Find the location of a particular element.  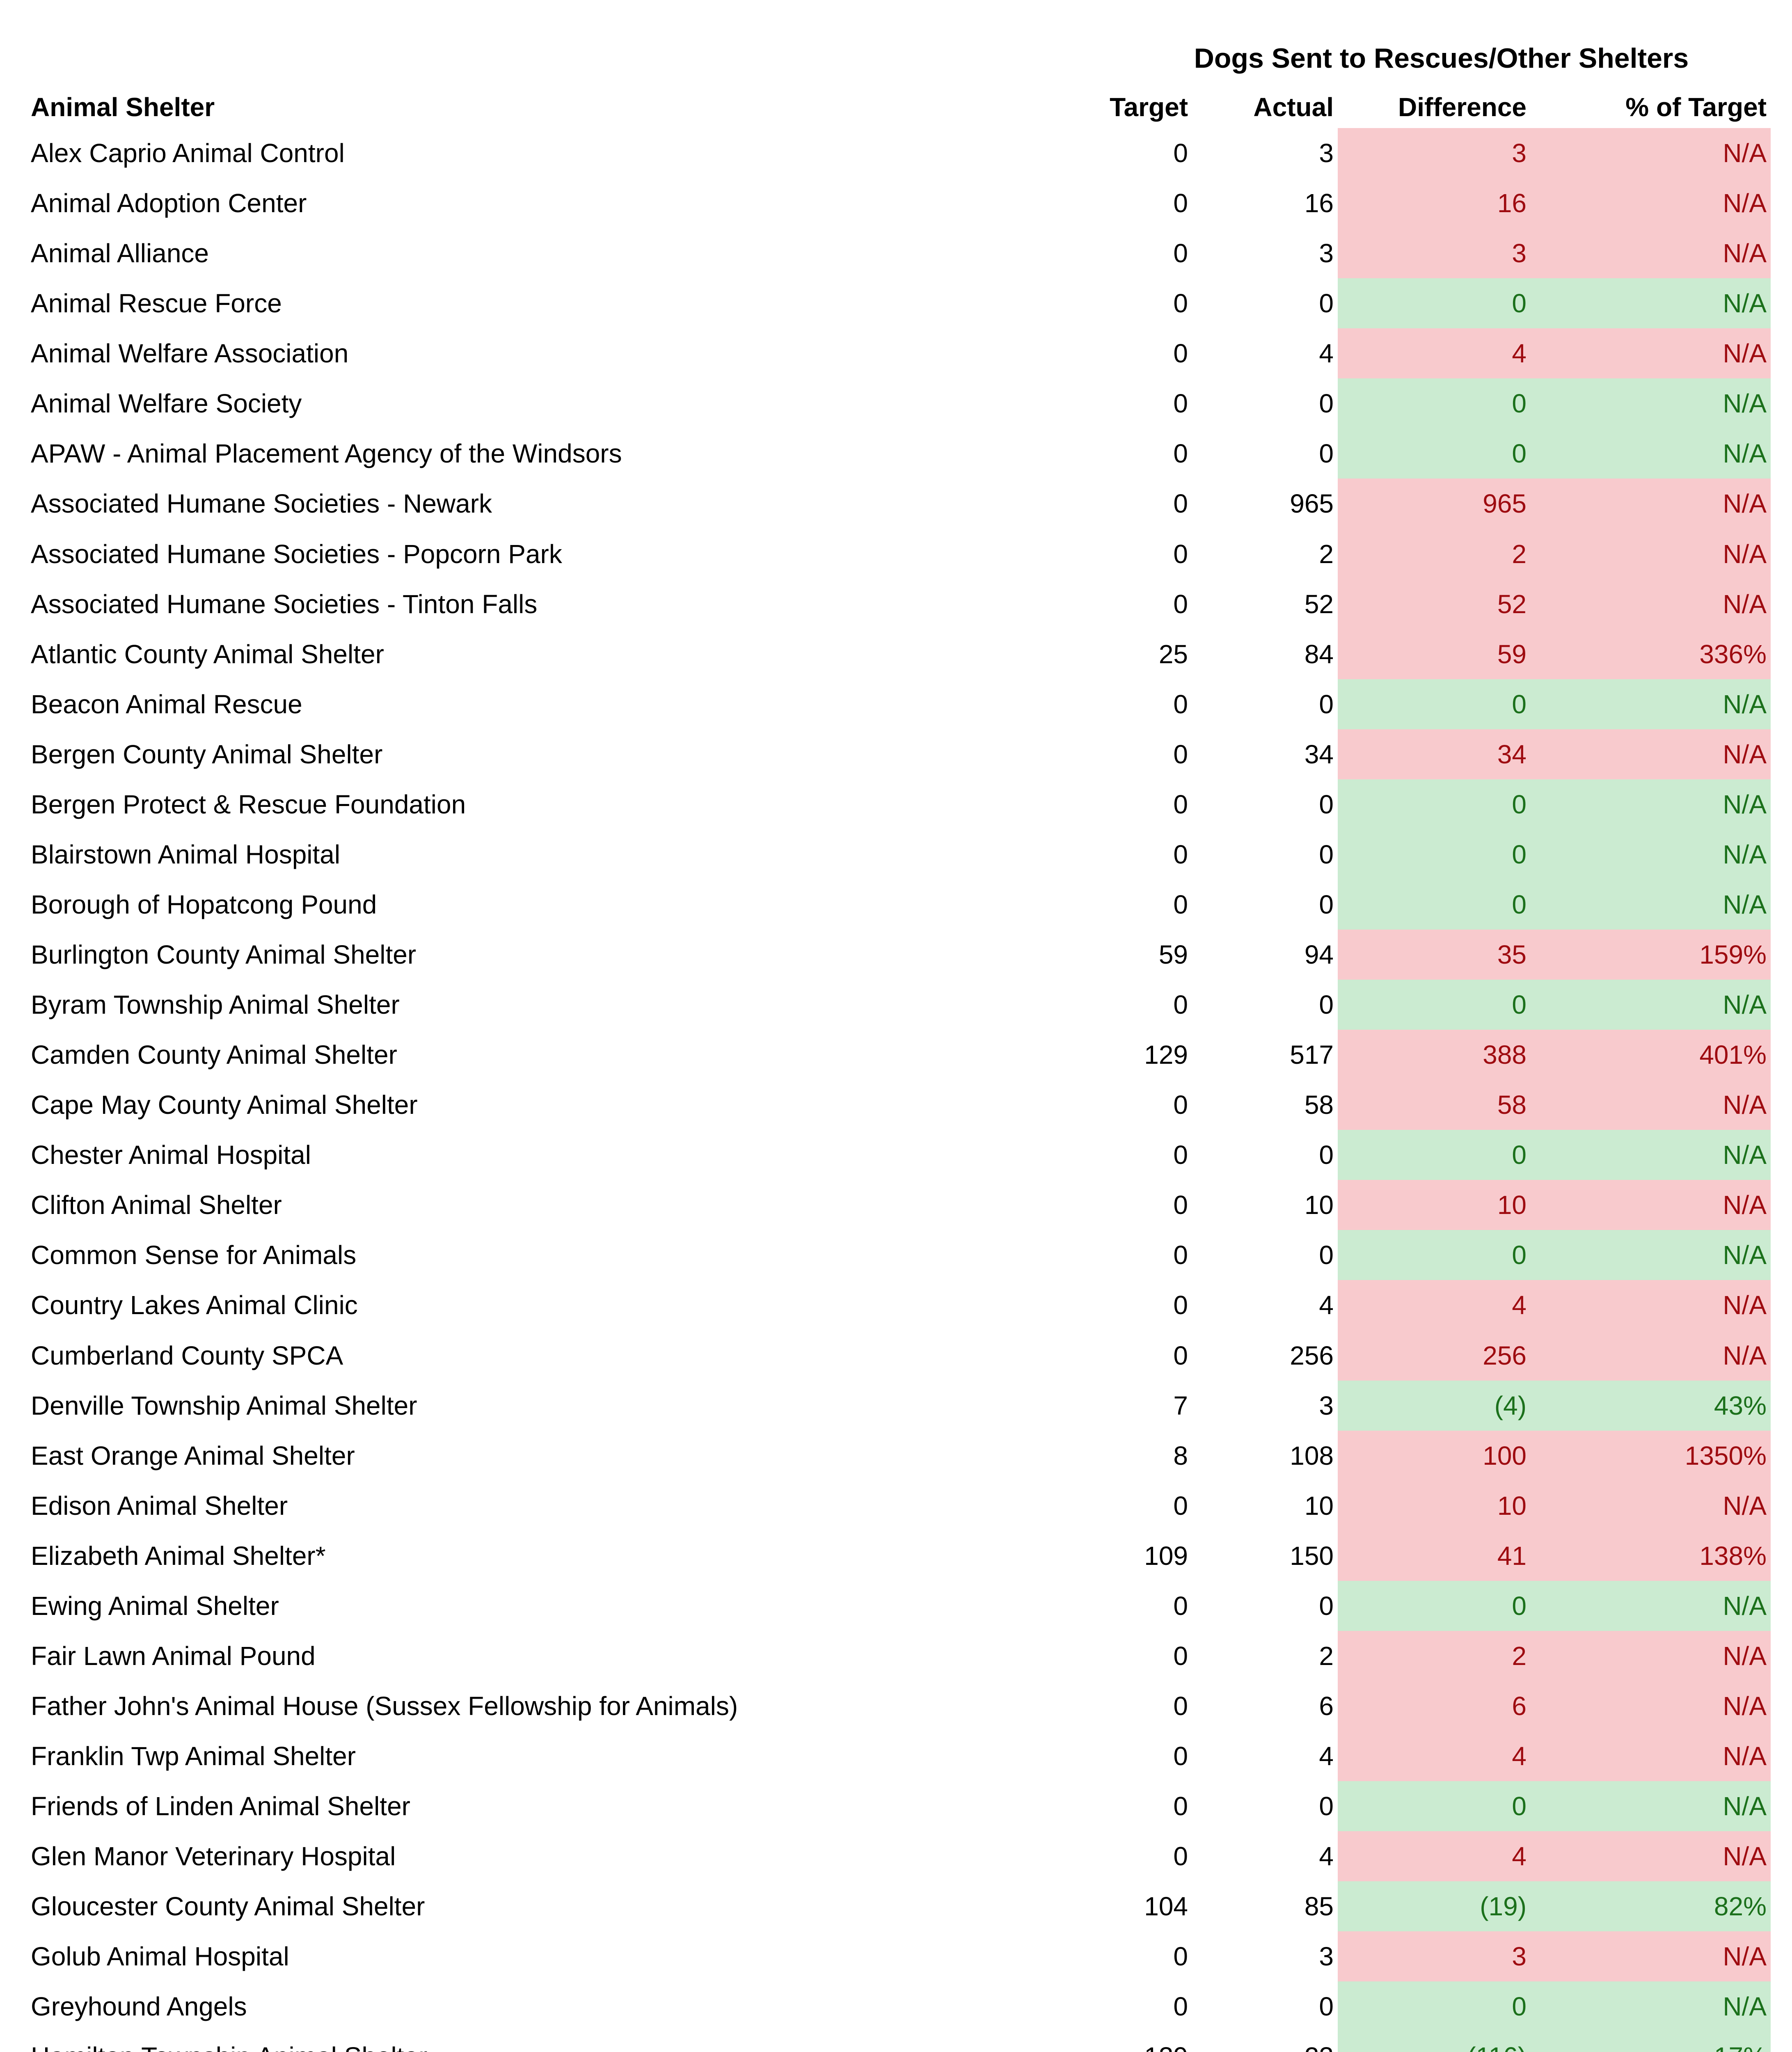

actual-cell: 34 is located at coordinates (1319, 754).